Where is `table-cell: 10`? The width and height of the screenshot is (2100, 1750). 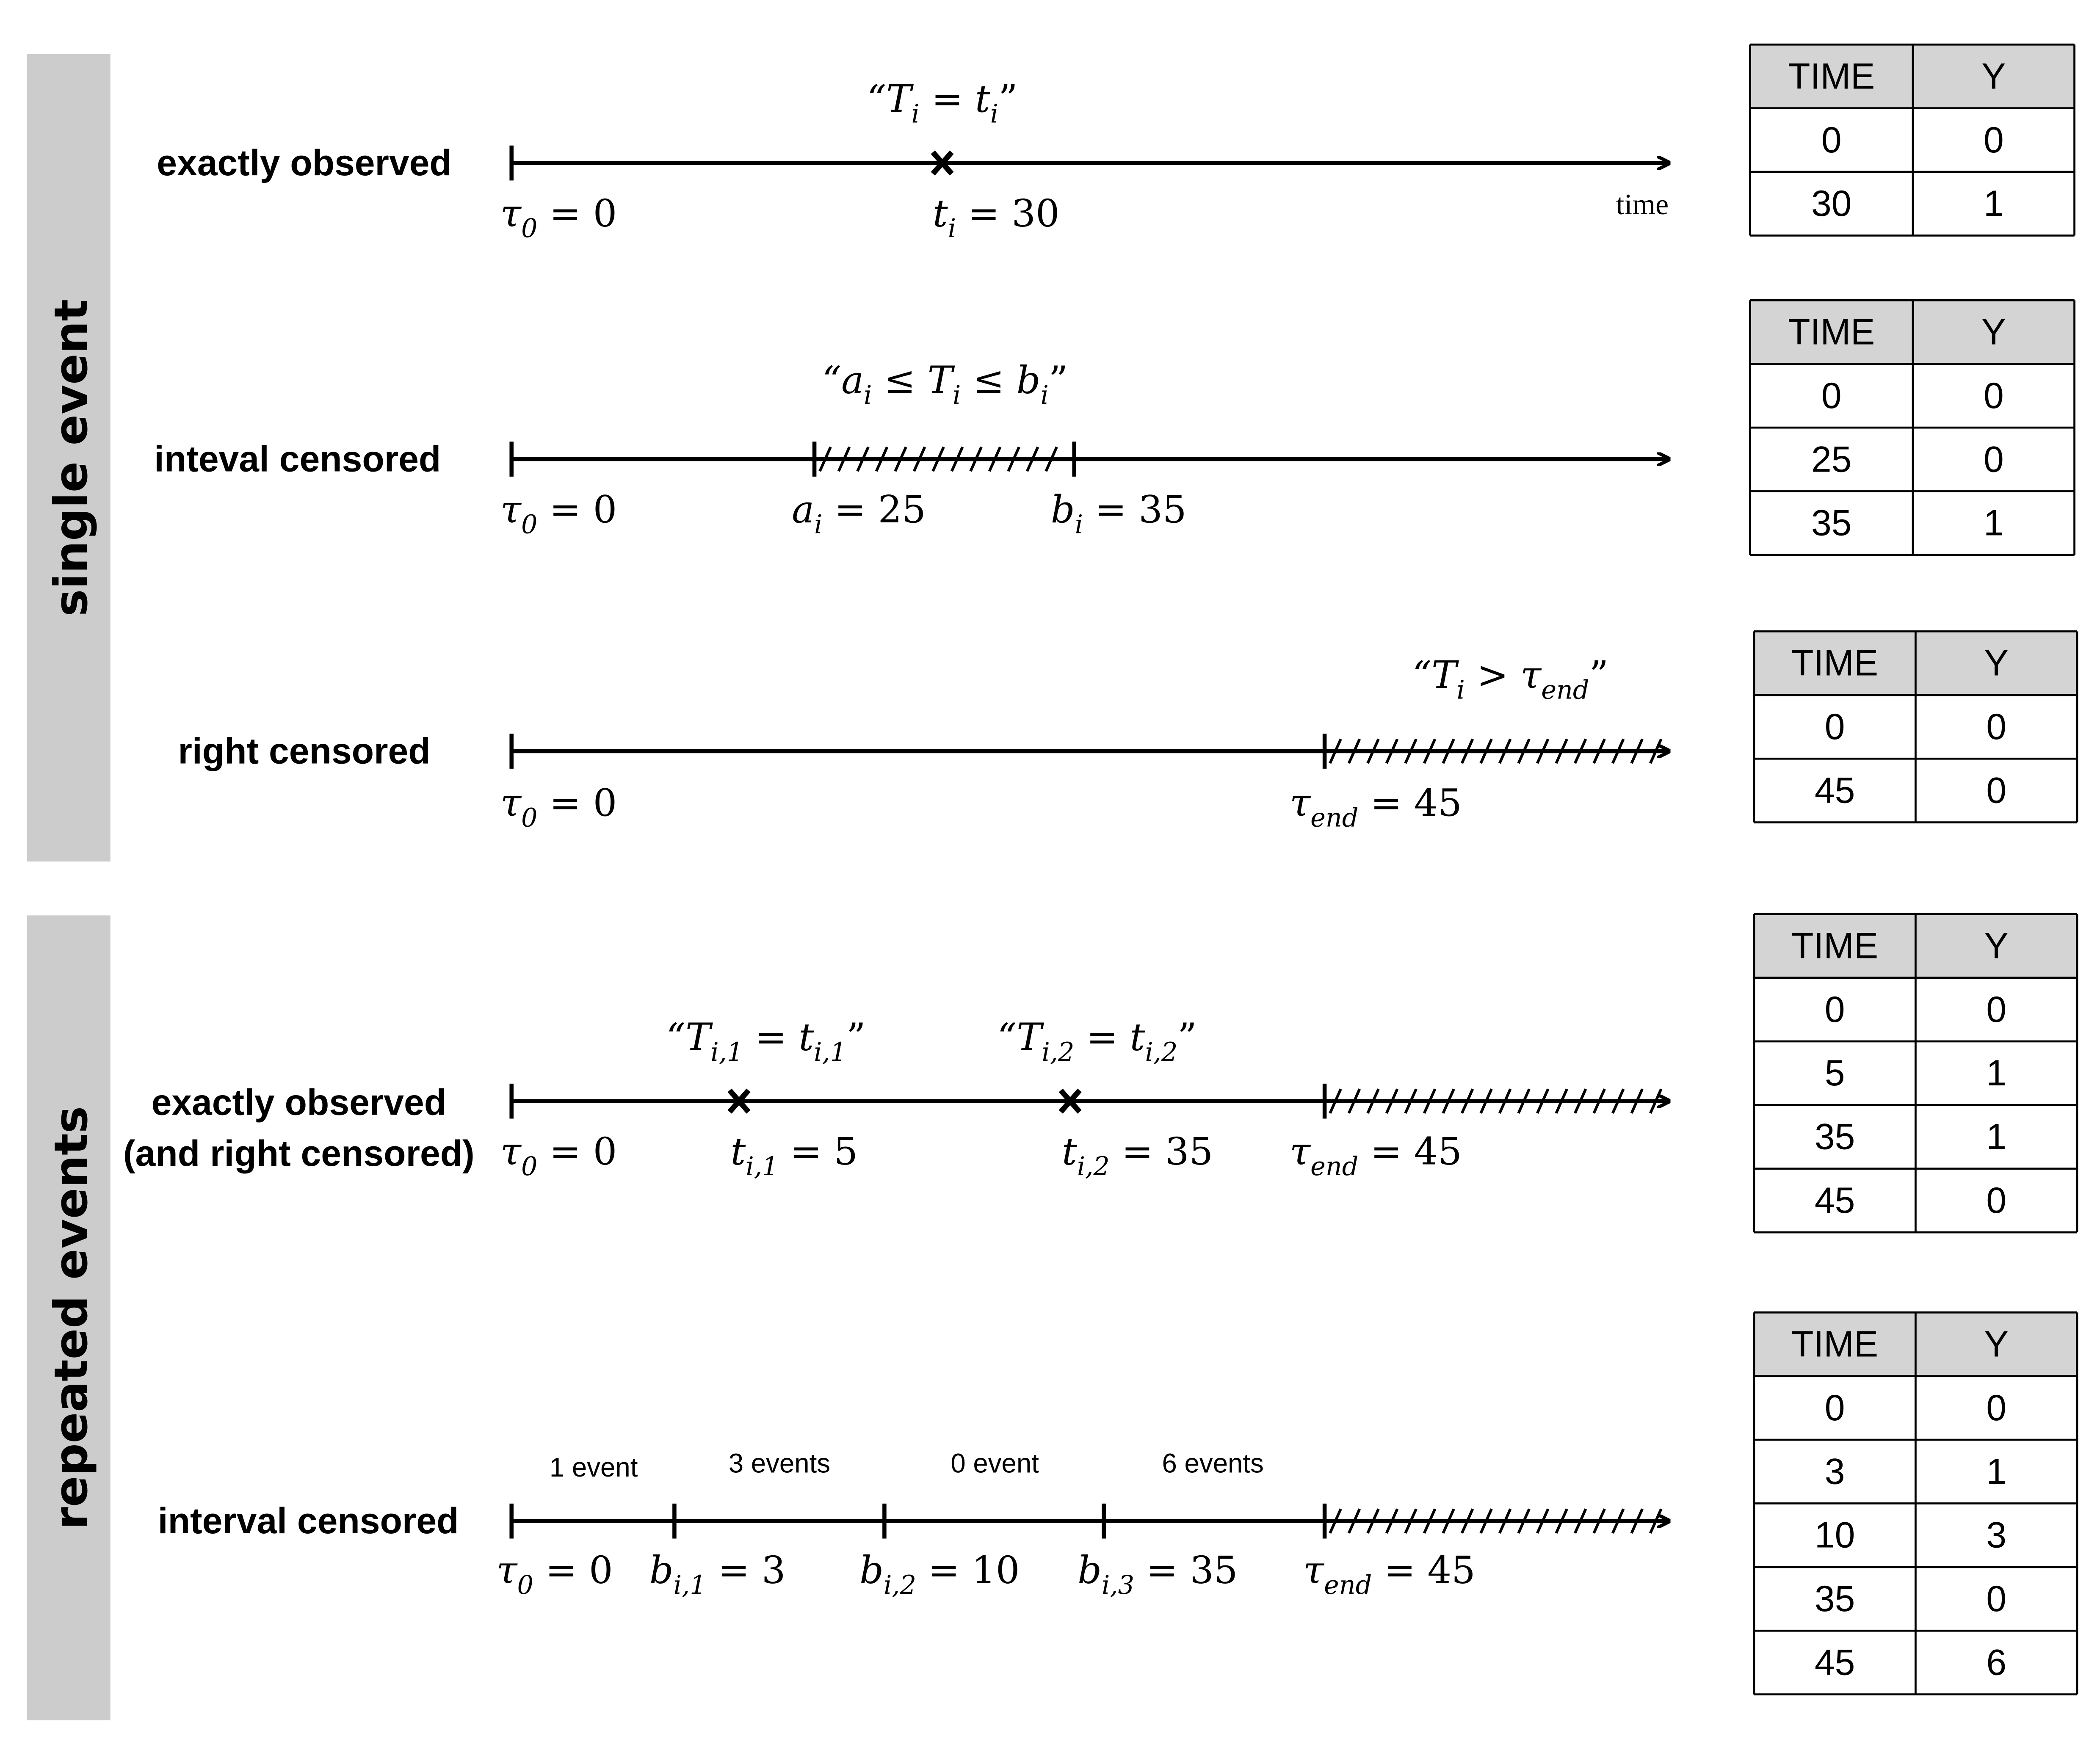
table-cell: 10 is located at coordinates (1835, 1535).